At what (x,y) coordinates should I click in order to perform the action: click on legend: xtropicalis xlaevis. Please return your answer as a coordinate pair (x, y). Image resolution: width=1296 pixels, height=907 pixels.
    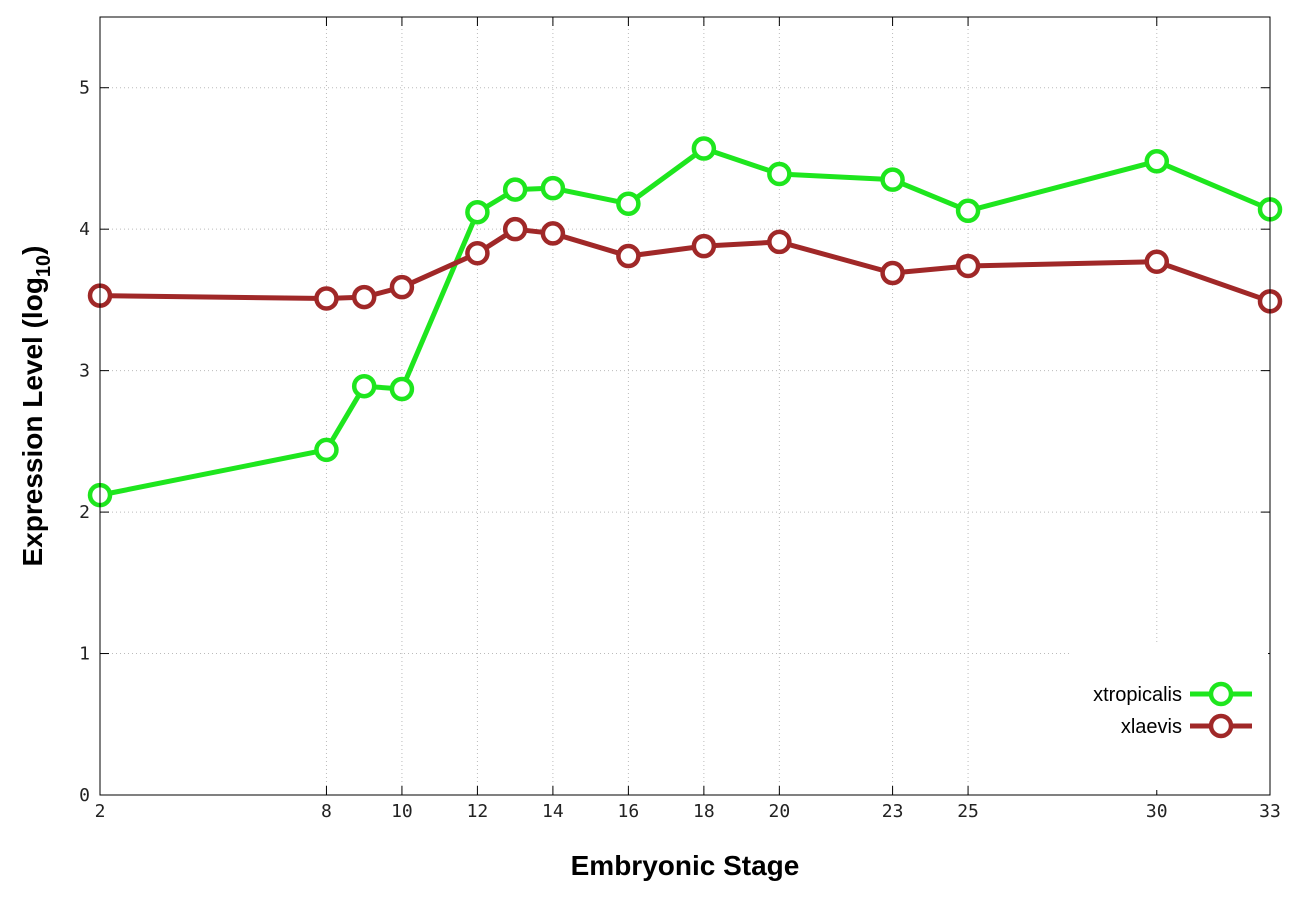
    Looking at the image, I should click on (1169, 717).